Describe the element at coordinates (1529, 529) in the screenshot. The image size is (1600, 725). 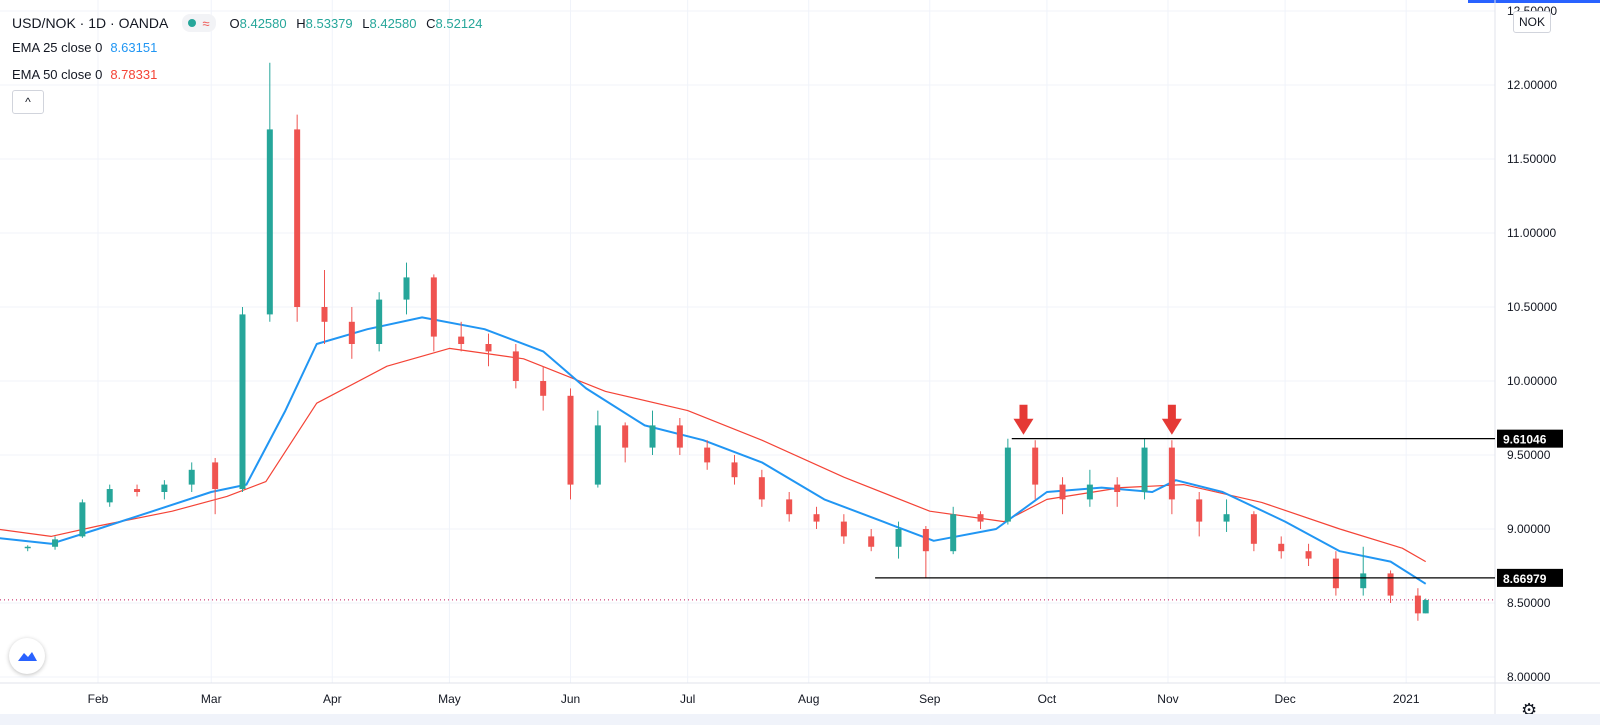
I see `y-tick-label: 9.00000` at that location.